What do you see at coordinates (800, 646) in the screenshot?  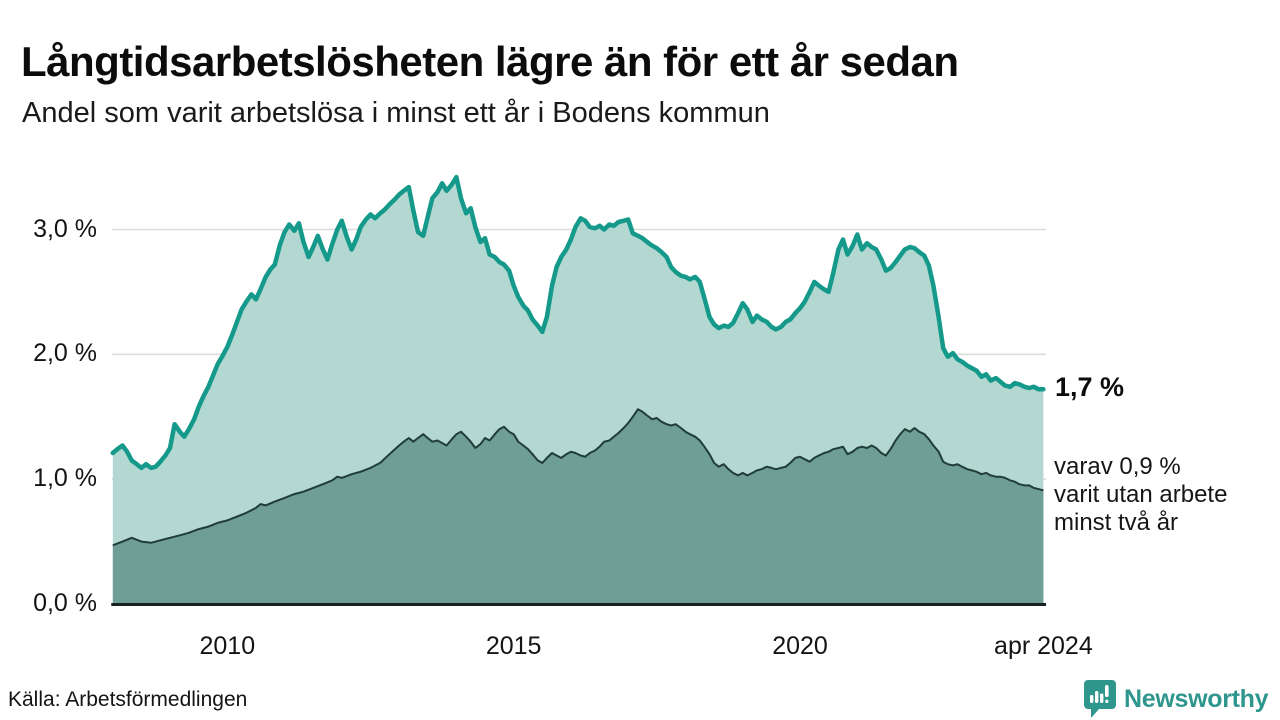 I see `x-axis-tick-label: 2020` at bounding box center [800, 646].